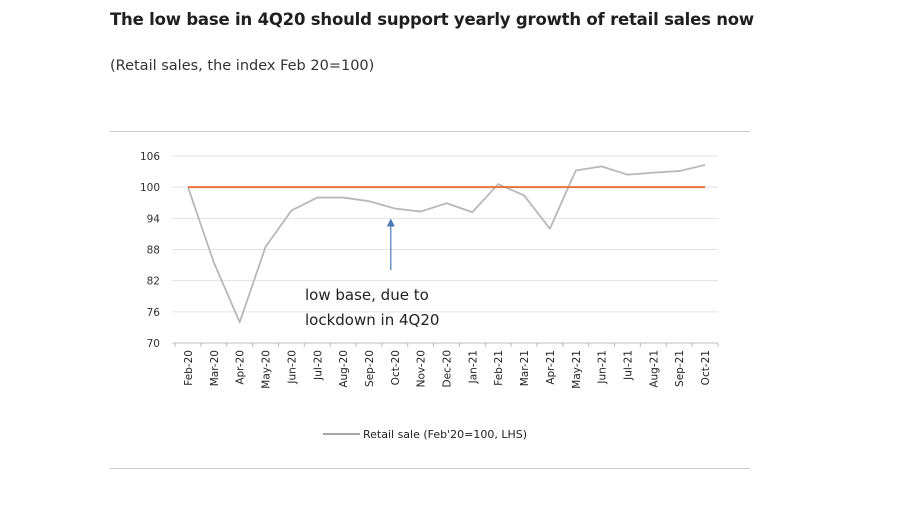  Describe the element at coordinates (390, 222) in the screenshot. I see `annotation-arrow-head` at that location.